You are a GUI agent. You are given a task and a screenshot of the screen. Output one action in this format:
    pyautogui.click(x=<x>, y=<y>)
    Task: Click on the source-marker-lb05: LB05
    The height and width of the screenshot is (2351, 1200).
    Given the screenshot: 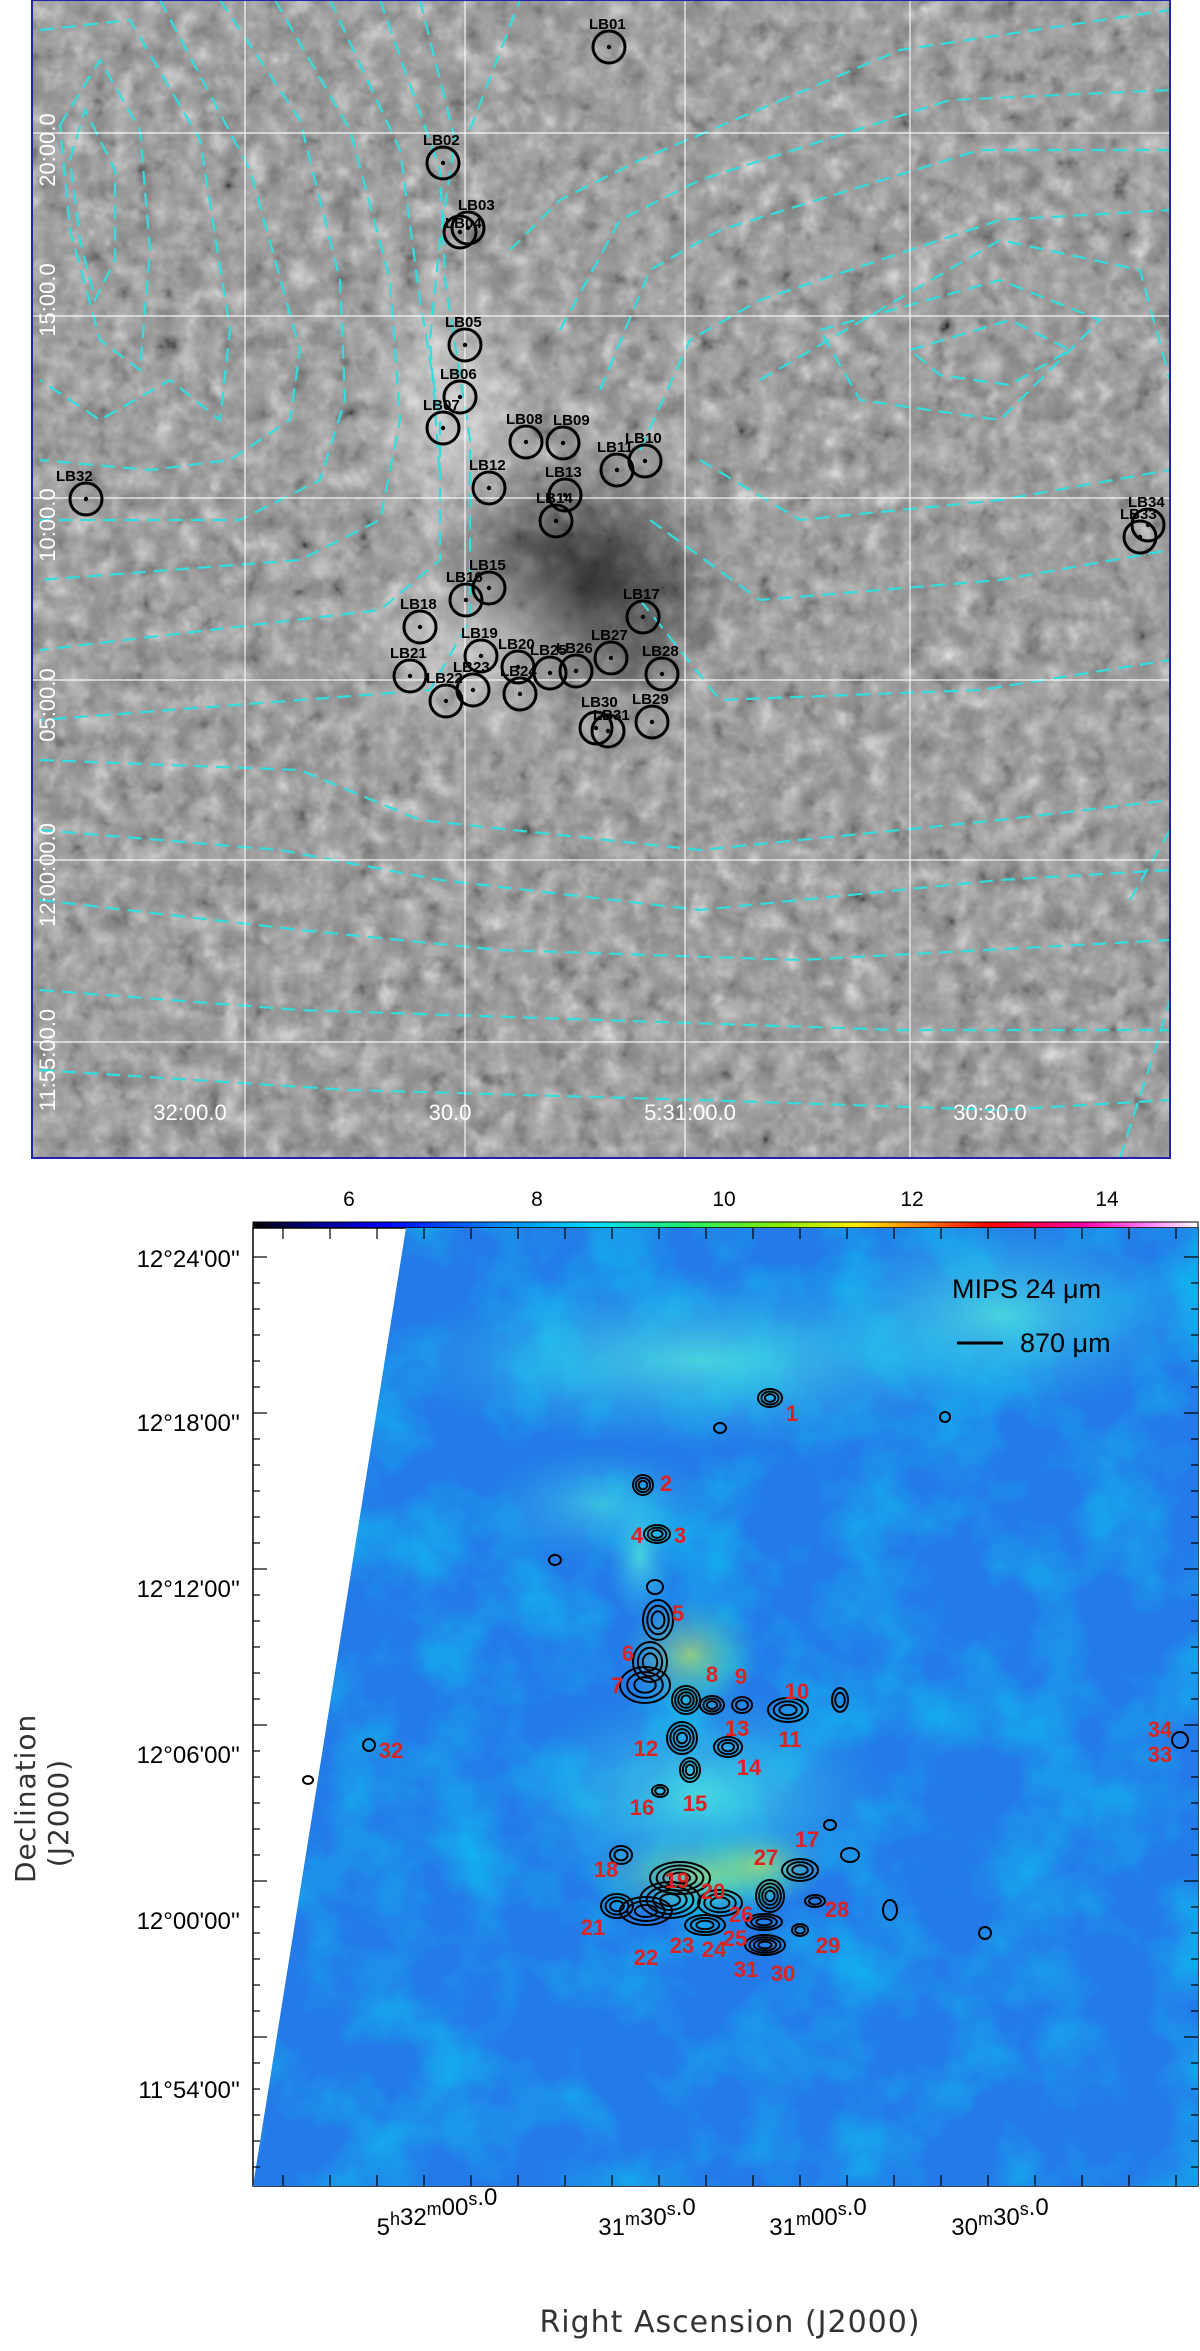 What is the action you would take?
    pyautogui.click(x=464, y=338)
    